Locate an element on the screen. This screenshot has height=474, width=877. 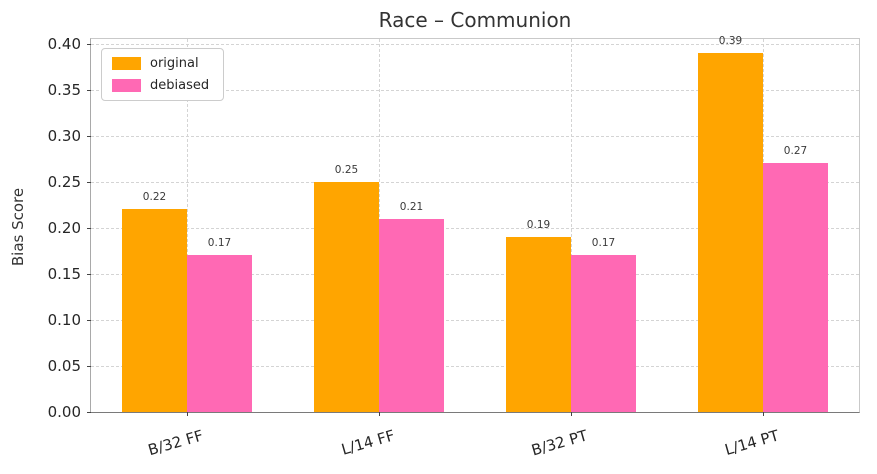
gridline-h-0.25 is located at coordinates (475, 182).